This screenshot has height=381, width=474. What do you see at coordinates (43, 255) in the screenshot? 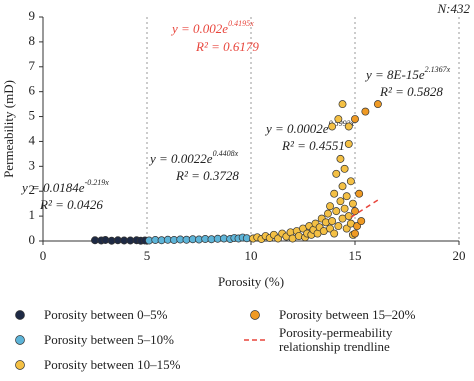
I see `x-tick-label: 0` at bounding box center [43, 255].